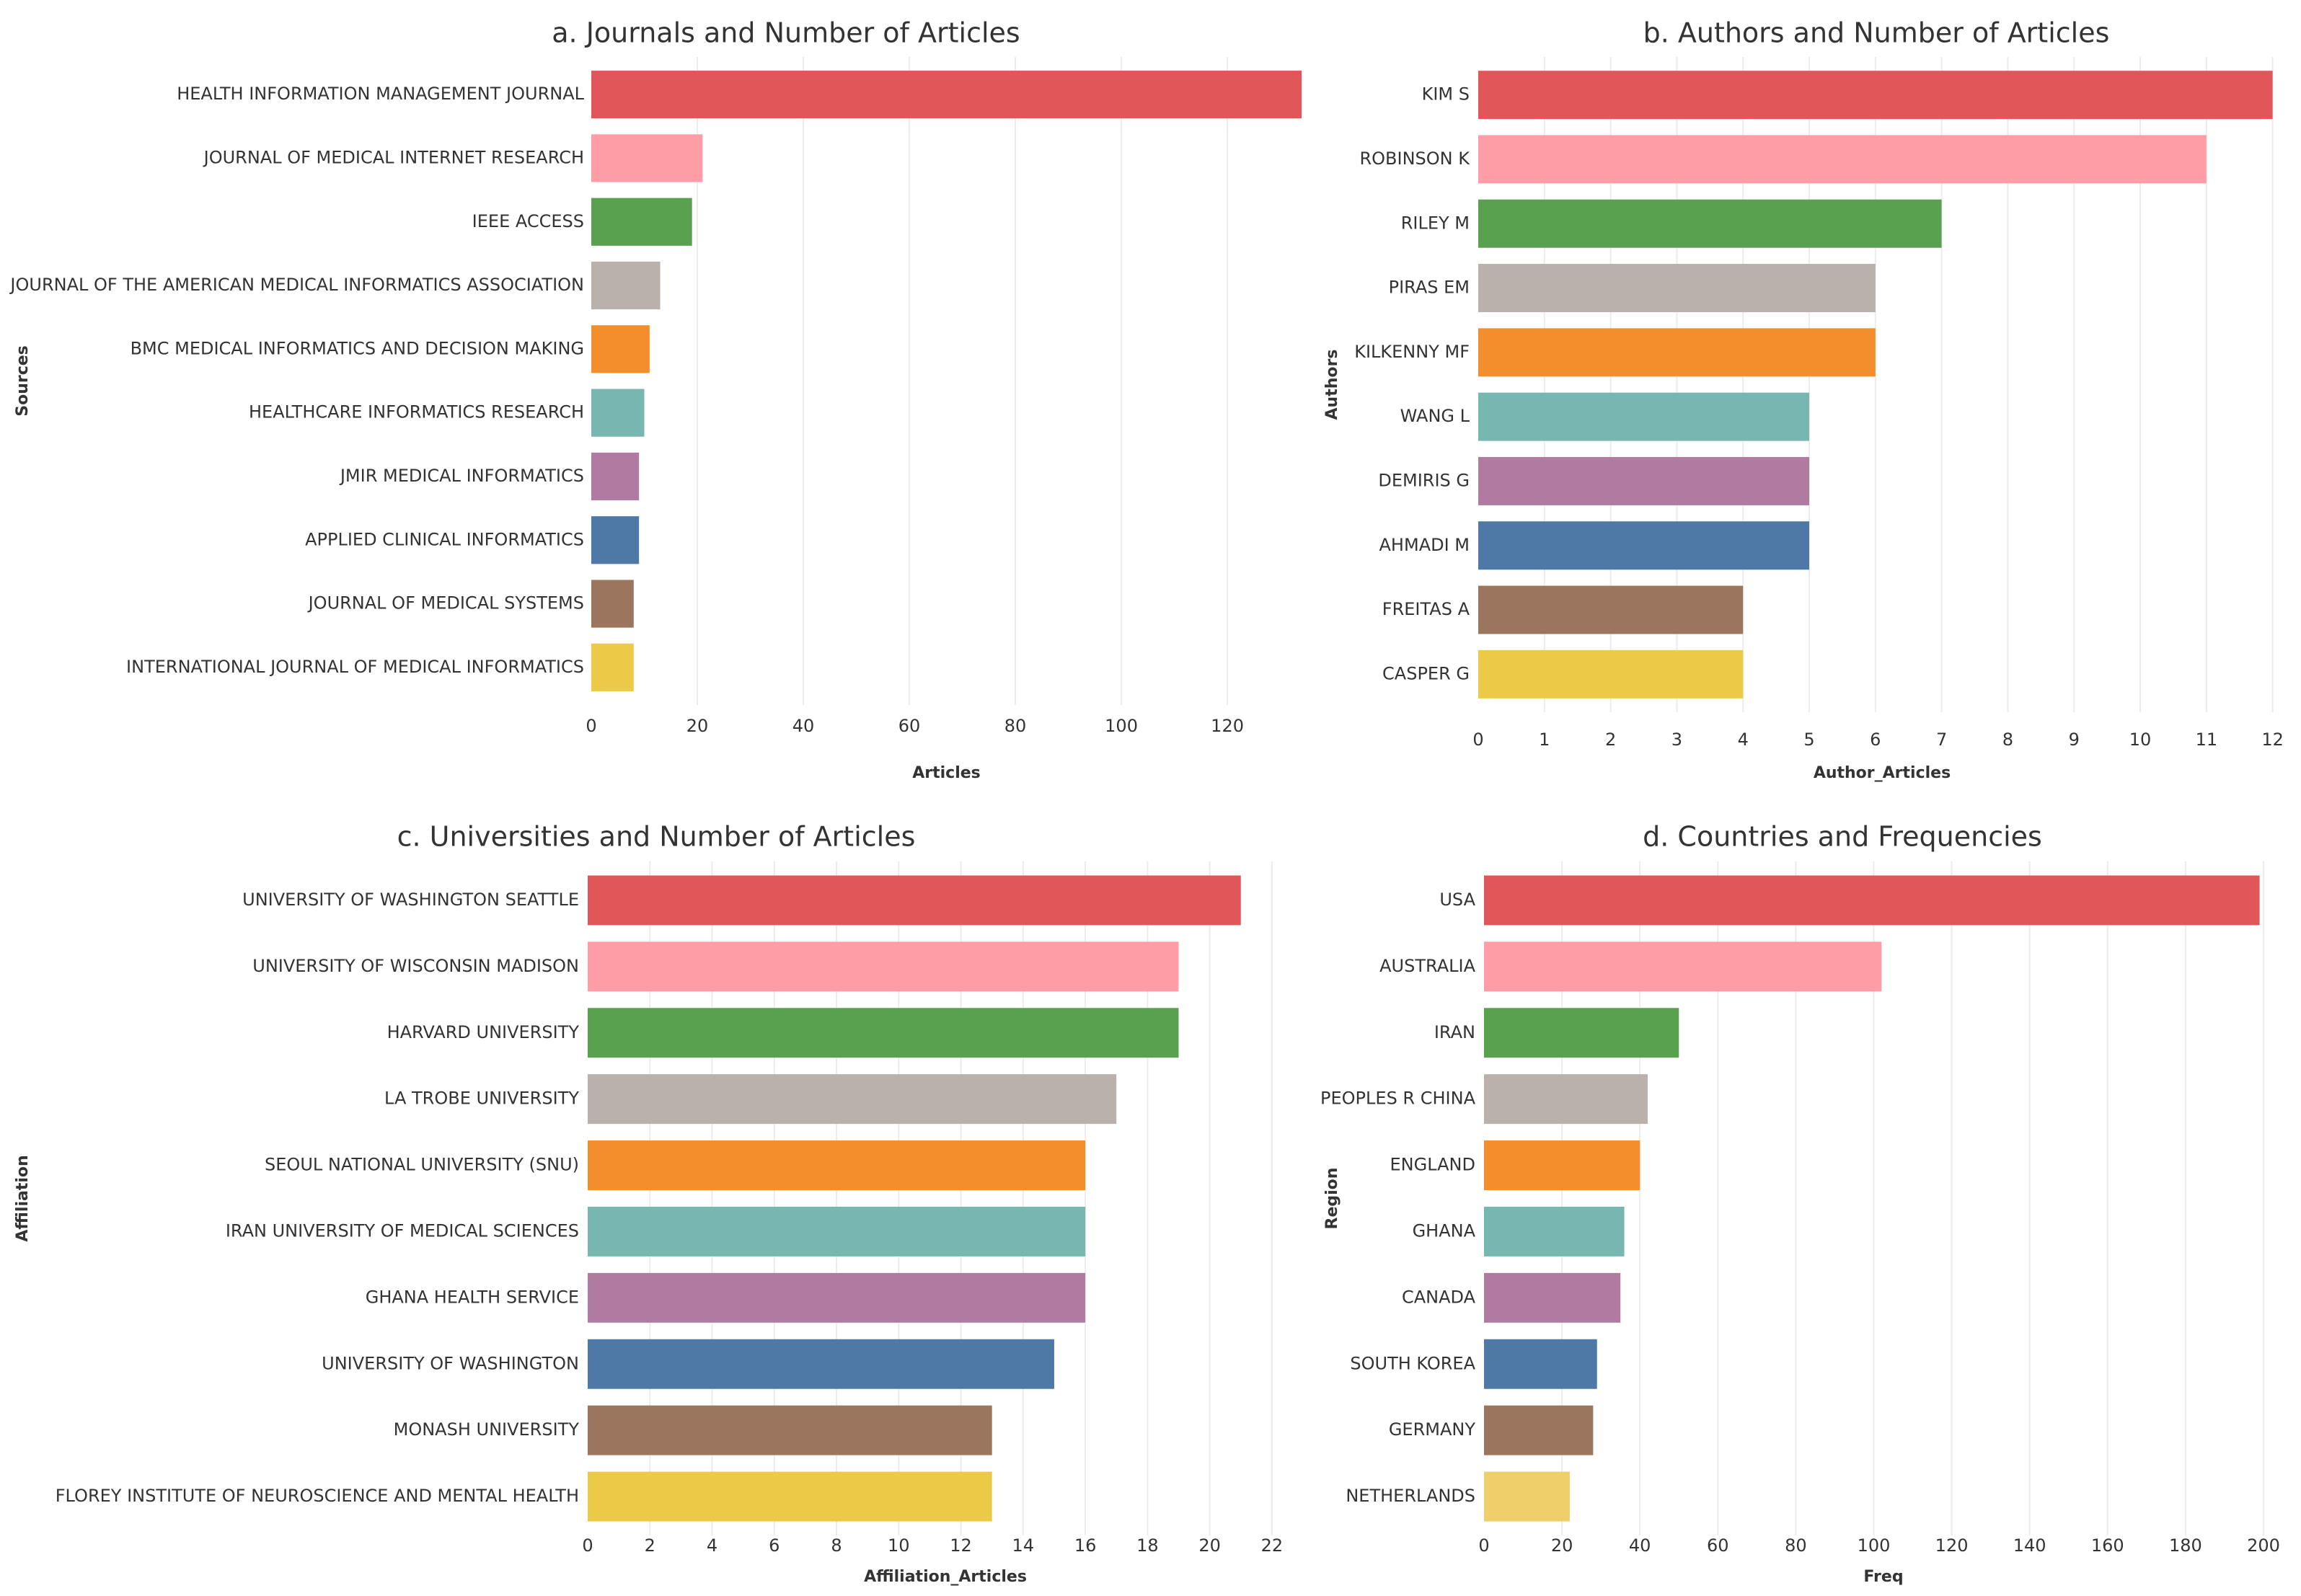 The image size is (2301, 1596). I want to click on x-tick-label: 100, so click(1121, 726).